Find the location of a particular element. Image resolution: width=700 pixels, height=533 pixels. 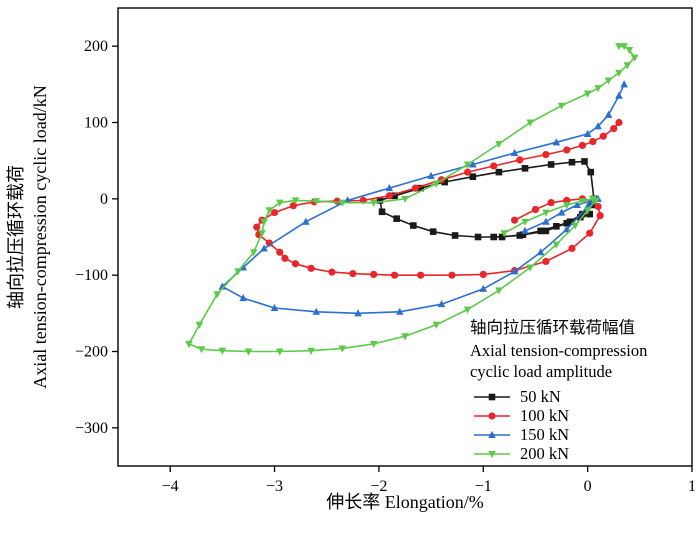

y-axis-title-en: Axial tension-compression cyclic load/kN is located at coordinates (40, 236).